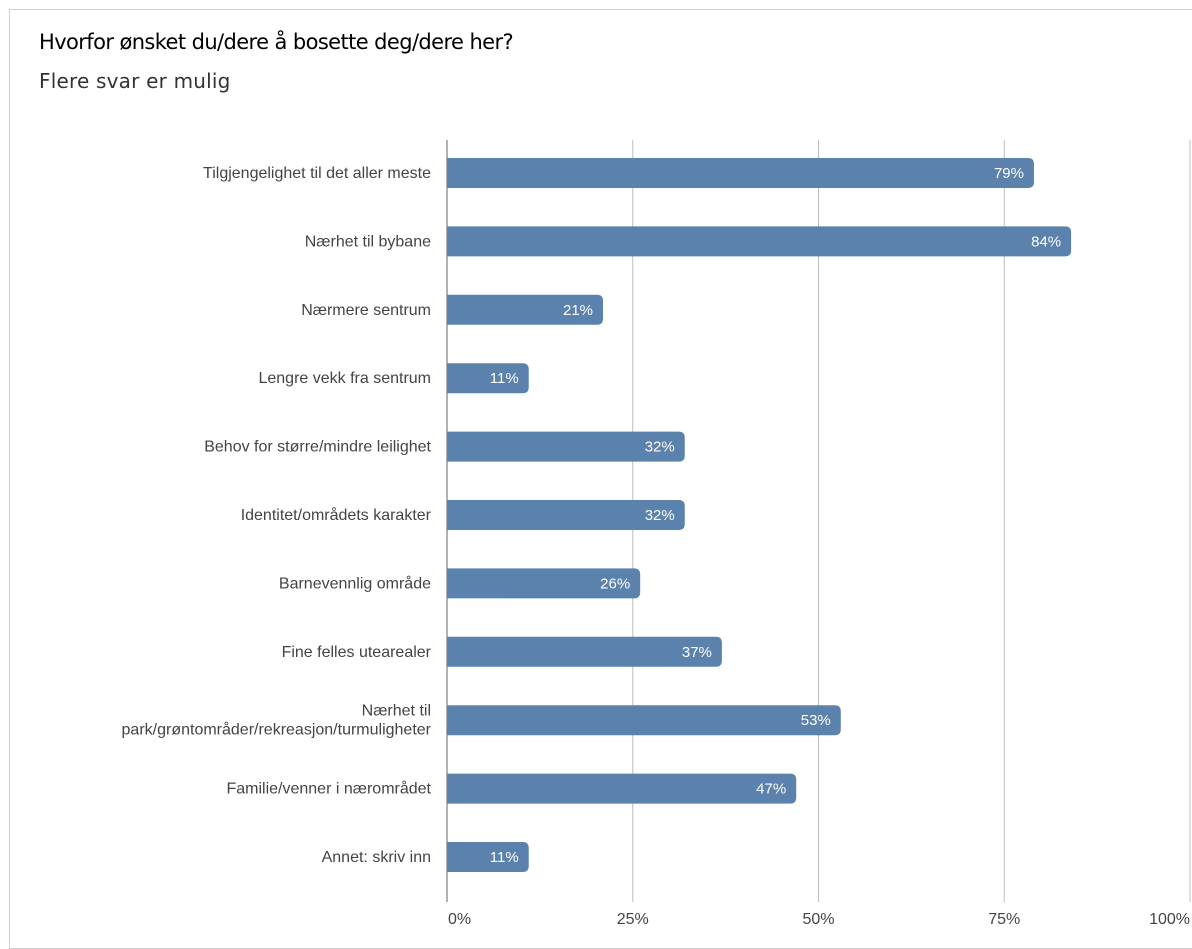 The height and width of the screenshot is (949, 1192). What do you see at coordinates (578, 310) in the screenshot?
I see `bar-value-label: 21%` at bounding box center [578, 310].